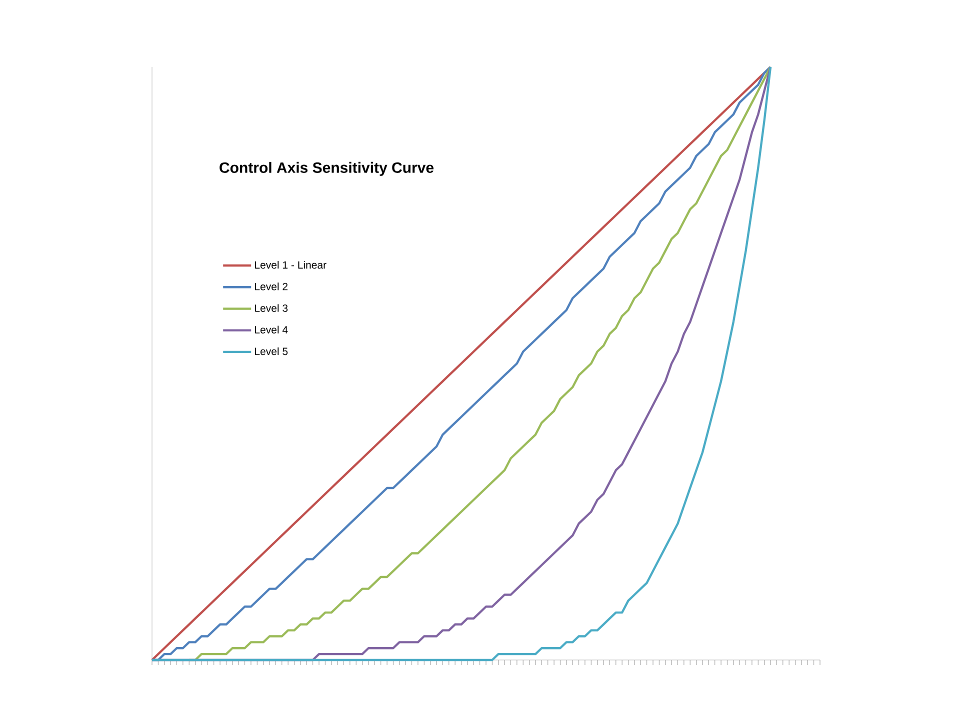 This screenshot has width=974, height=717. Describe the element at coordinates (327, 169) in the screenshot. I see `text: Control Axis Sensitivity Curve` at that location.